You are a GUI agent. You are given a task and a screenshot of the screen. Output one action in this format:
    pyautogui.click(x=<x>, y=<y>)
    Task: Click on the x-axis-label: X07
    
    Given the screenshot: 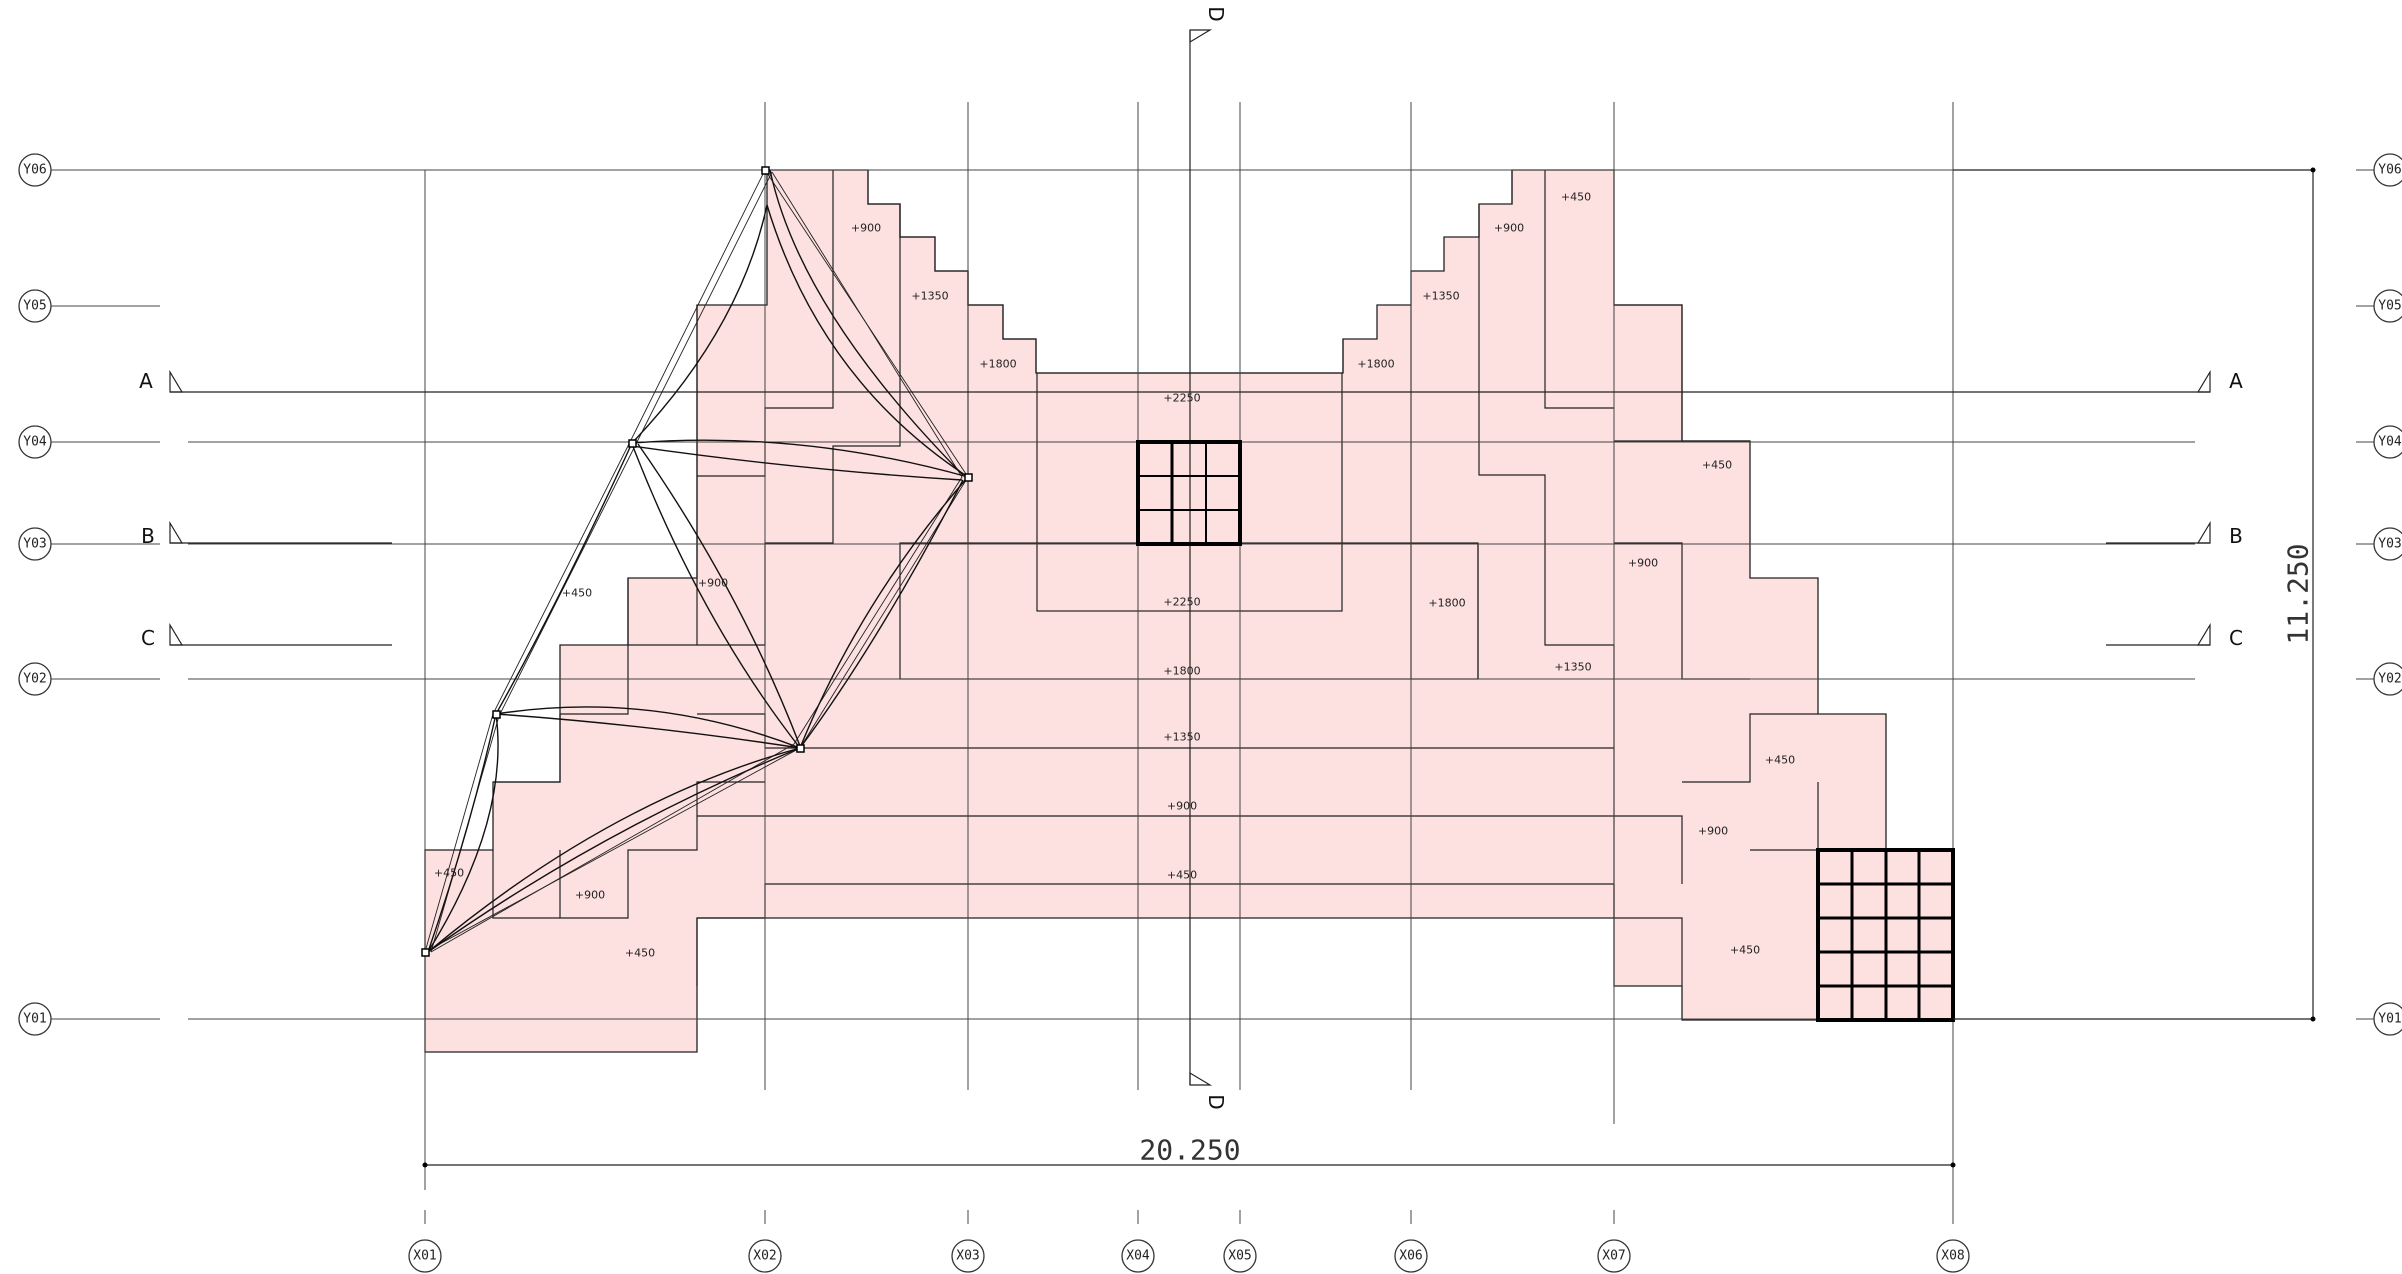 What is the action you would take?
    pyautogui.click(x=1613, y=1256)
    